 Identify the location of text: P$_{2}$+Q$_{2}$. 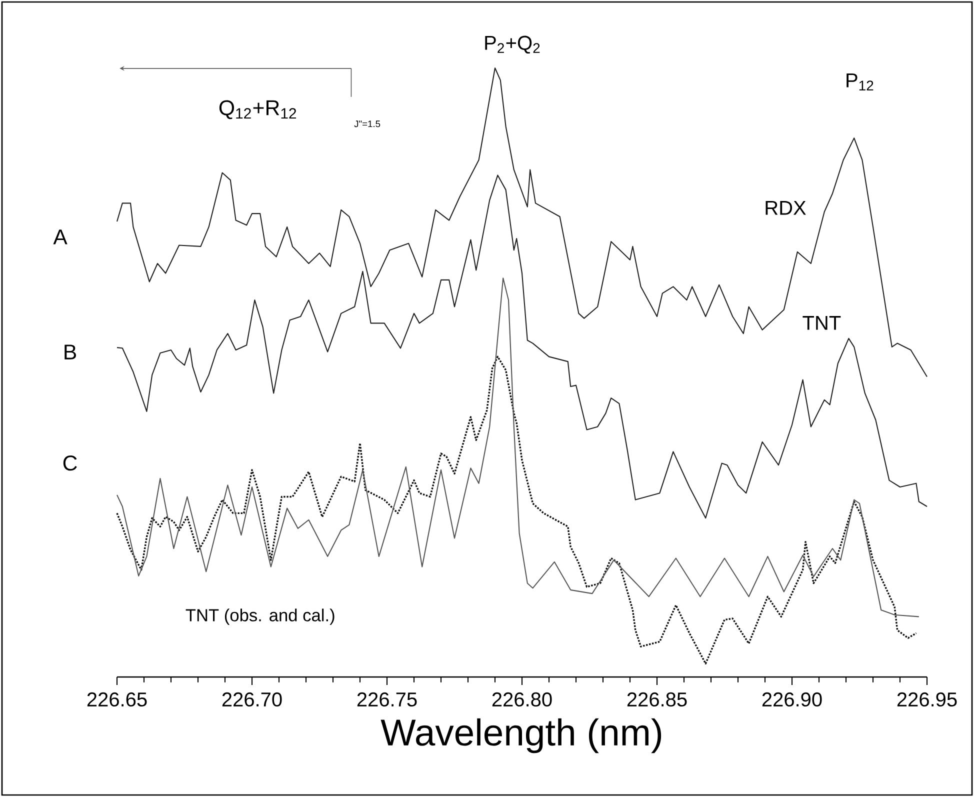
(512, 45).